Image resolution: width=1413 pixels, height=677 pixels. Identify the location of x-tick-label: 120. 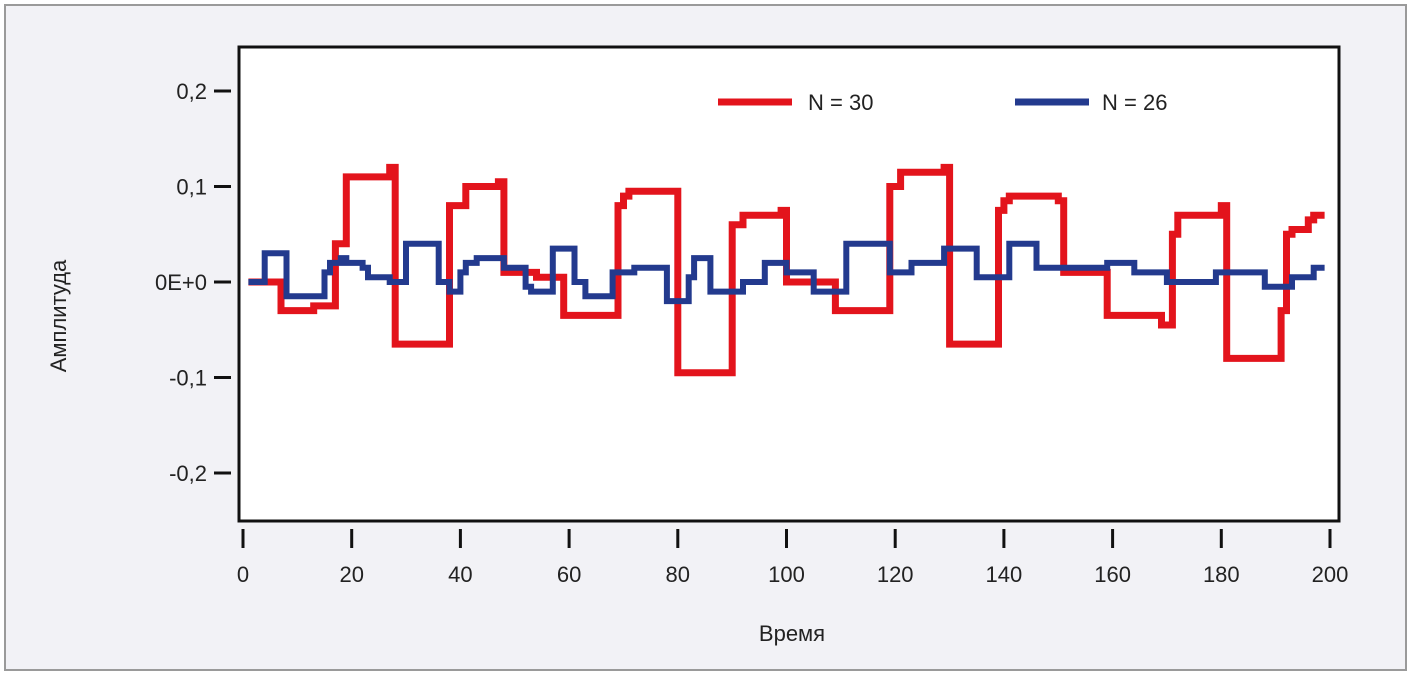
(895, 574).